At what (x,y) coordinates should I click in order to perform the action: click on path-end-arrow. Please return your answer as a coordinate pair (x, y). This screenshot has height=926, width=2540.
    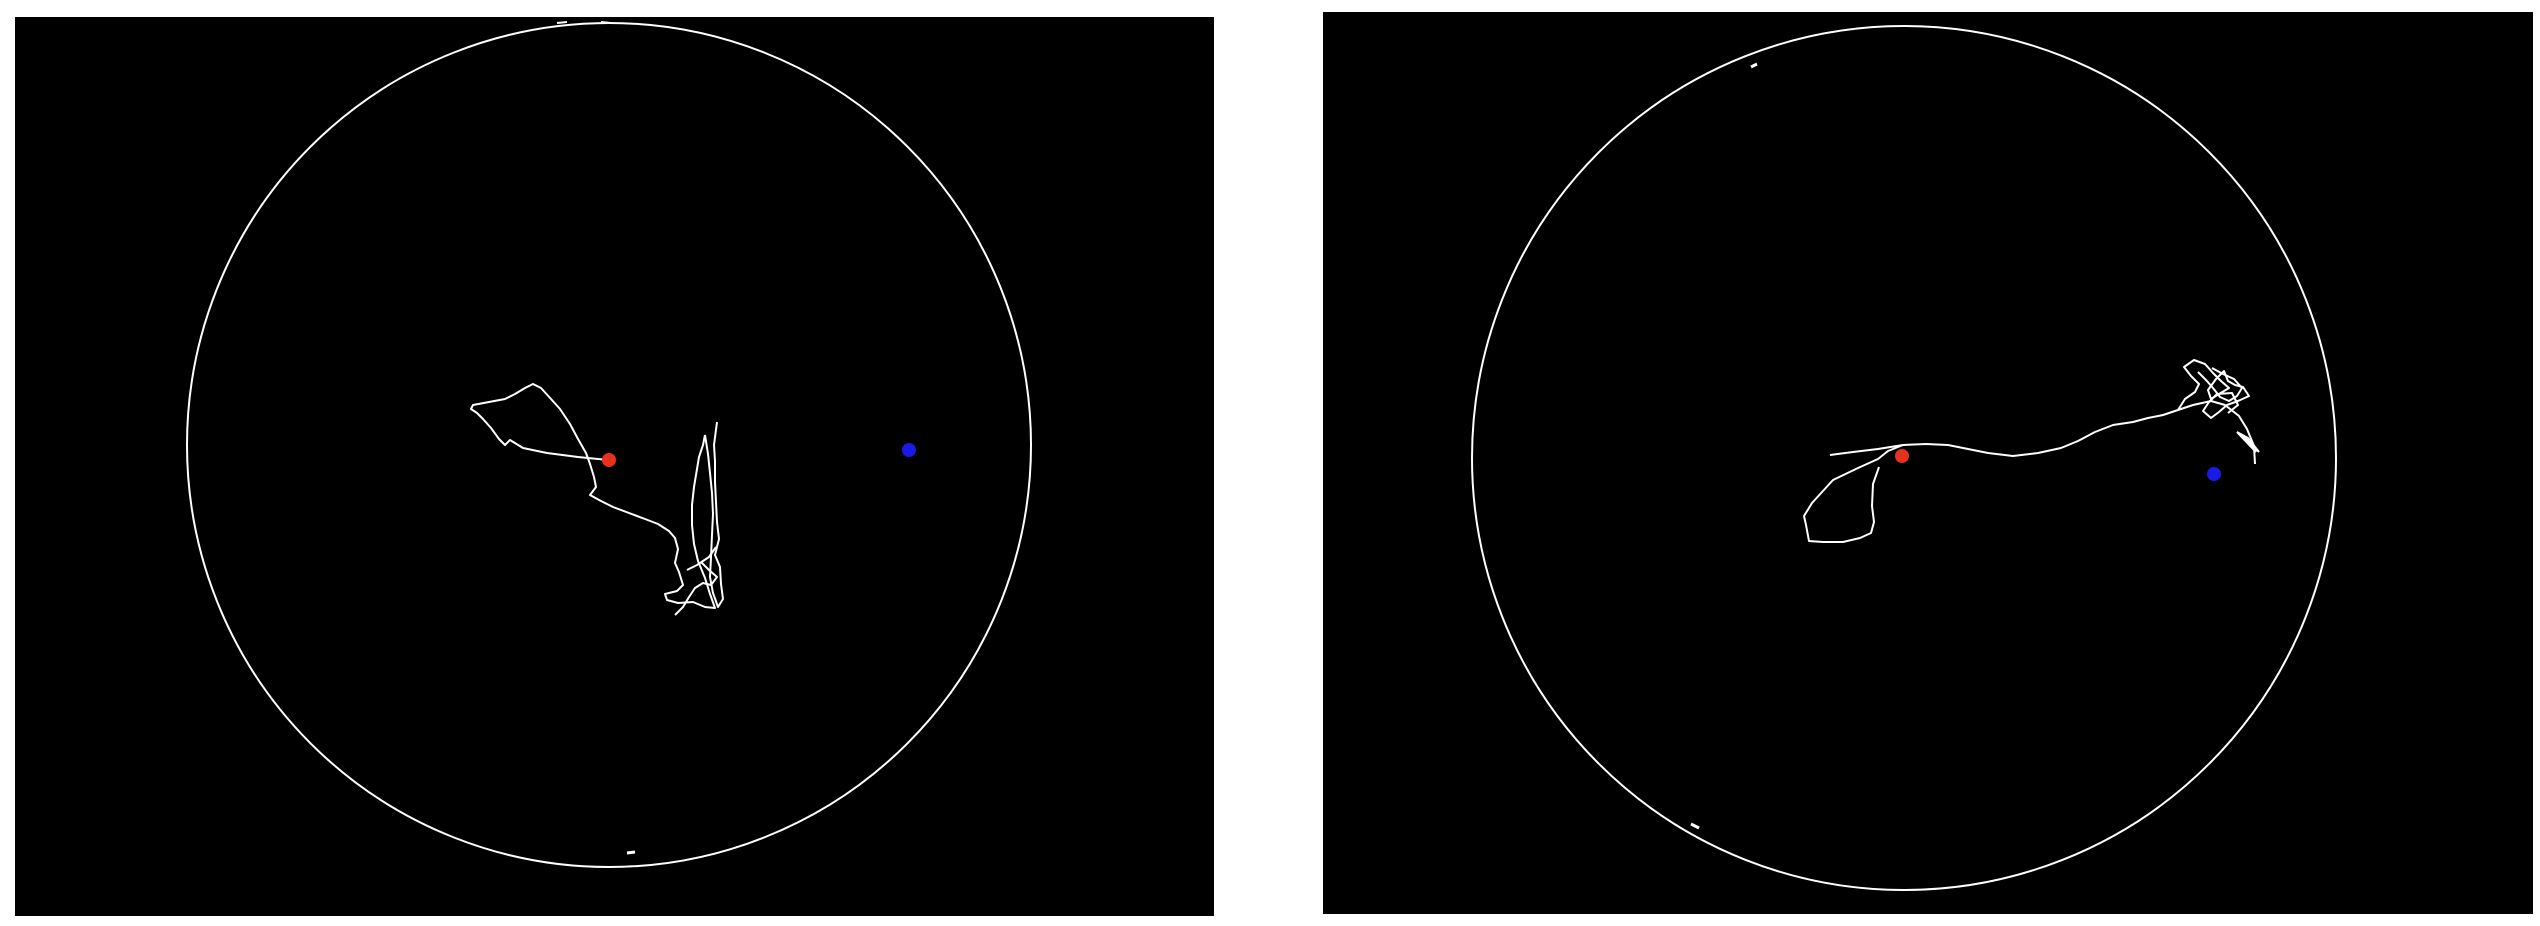
    Looking at the image, I should click on (2248, 442).